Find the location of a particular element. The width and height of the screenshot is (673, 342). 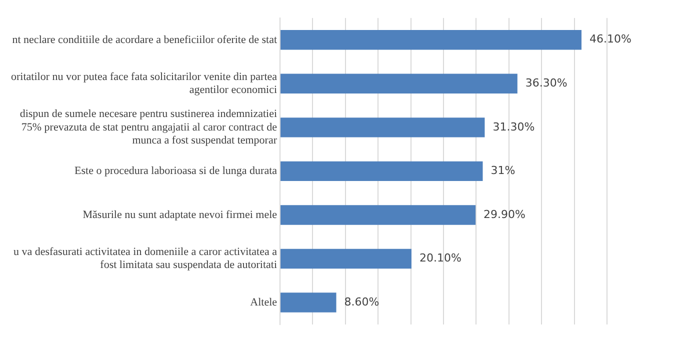

data-label: 31.30% is located at coordinates (513, 127).